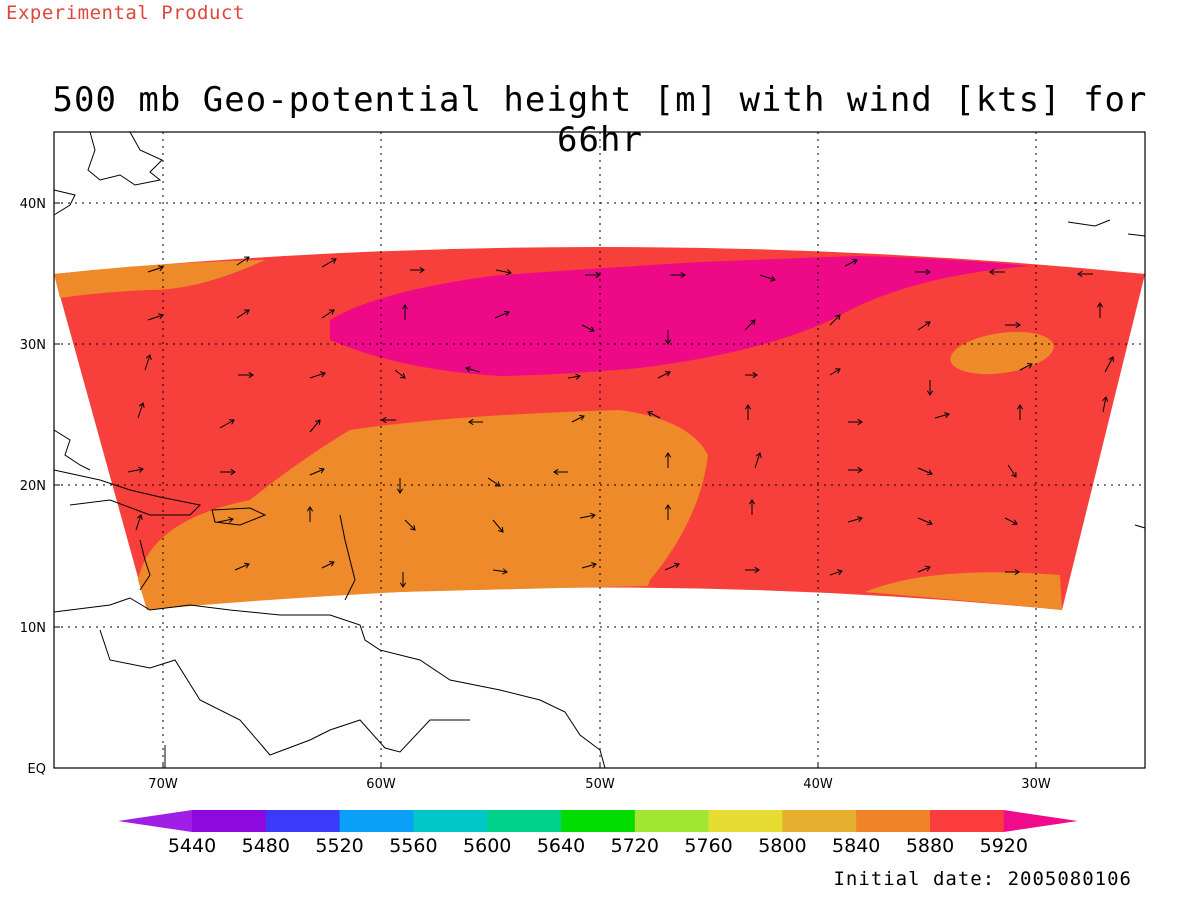  Describe the element at coordinates (561, 846) in the screenshot. I see `colorbar-label: 5640` at that location.